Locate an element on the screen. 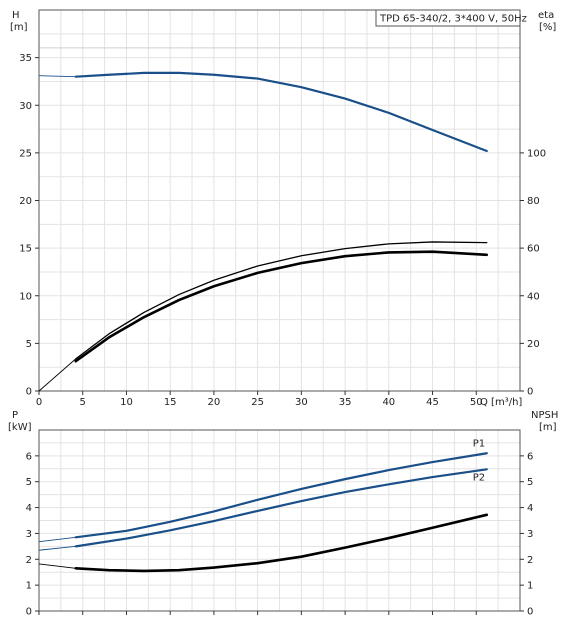 This screenshot has width=564, height=626. p-tick-label: 4 is located at coordinates (29, 508).